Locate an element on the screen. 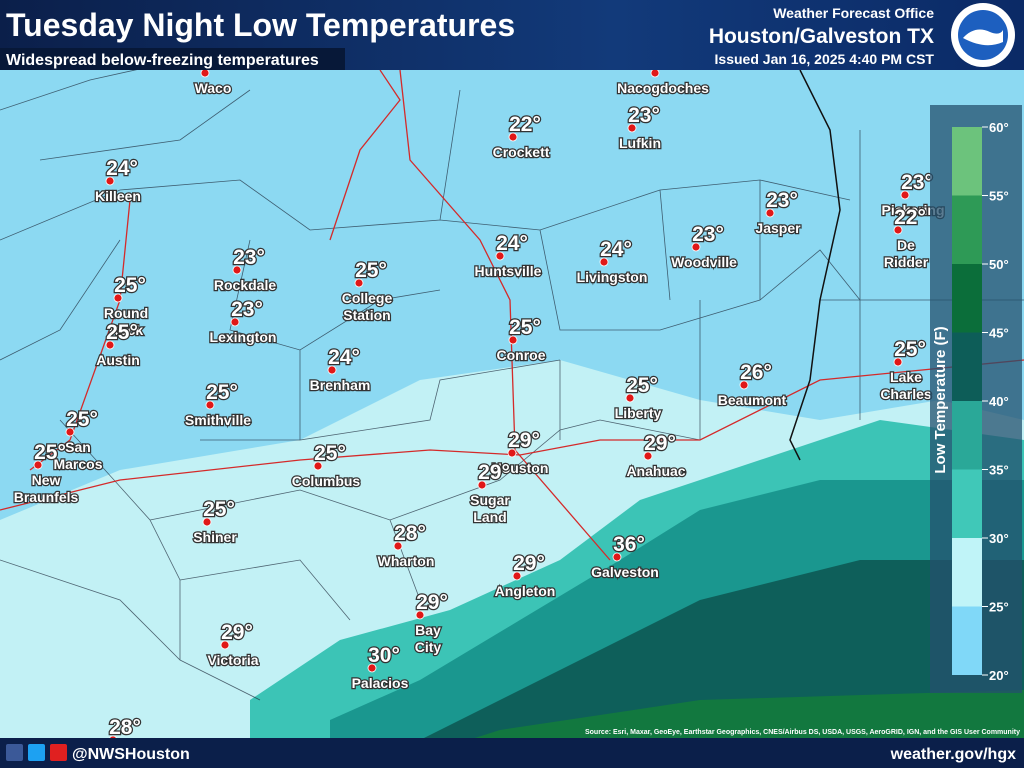  city-name: Columbus is located at coordinates (326, 481).